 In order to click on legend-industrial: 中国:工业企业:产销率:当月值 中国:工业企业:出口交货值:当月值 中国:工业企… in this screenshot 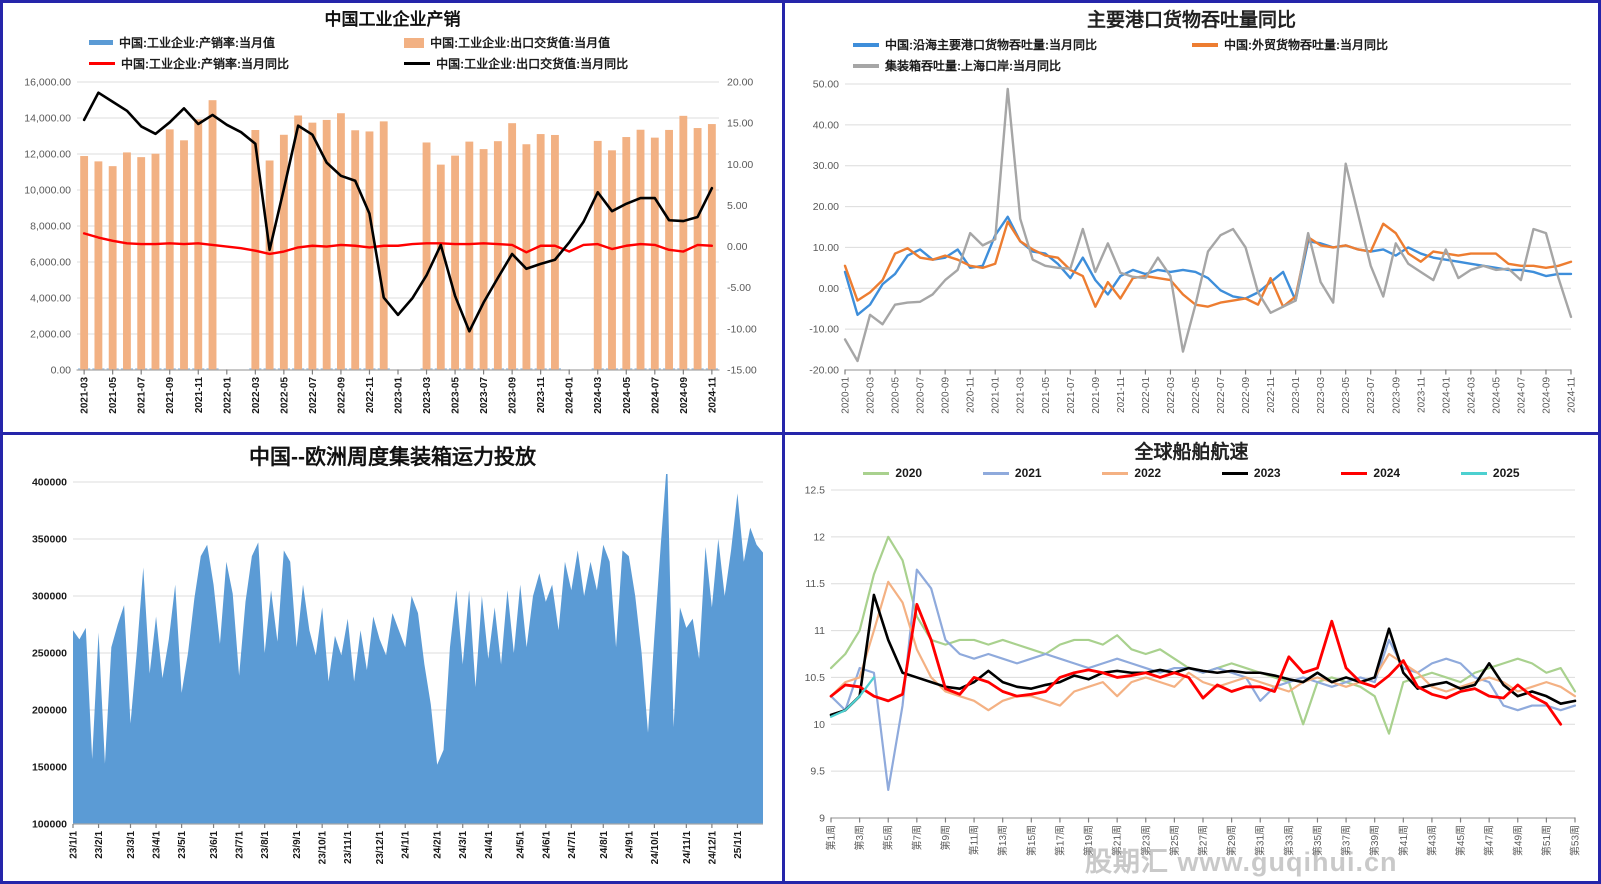, I will do `click(392, 53)`.